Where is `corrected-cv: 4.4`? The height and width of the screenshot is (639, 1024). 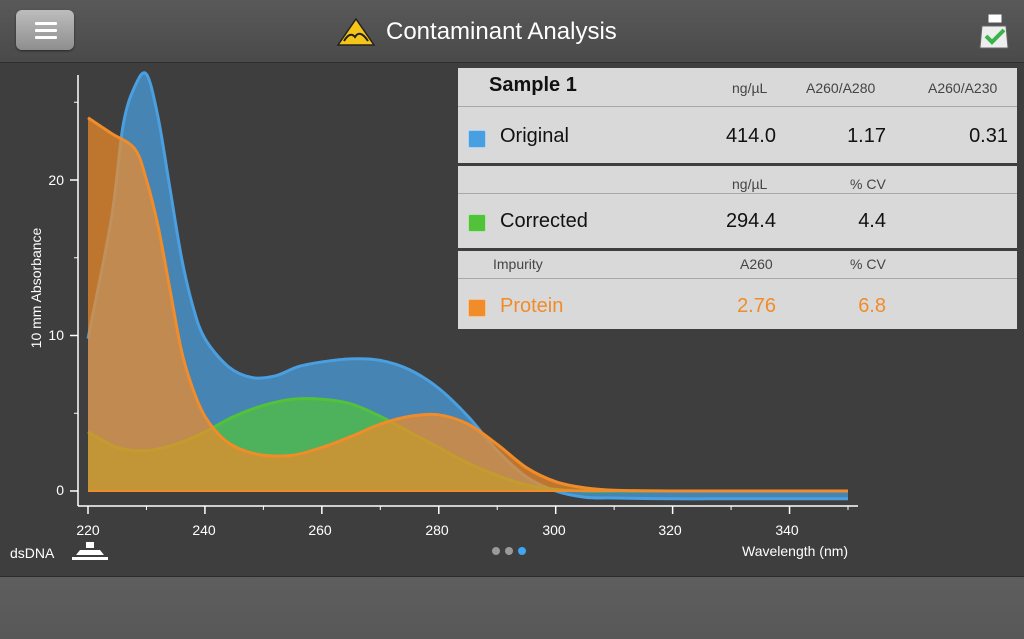
corrected-cv: 4.4 is located at coordinates (872, 221).